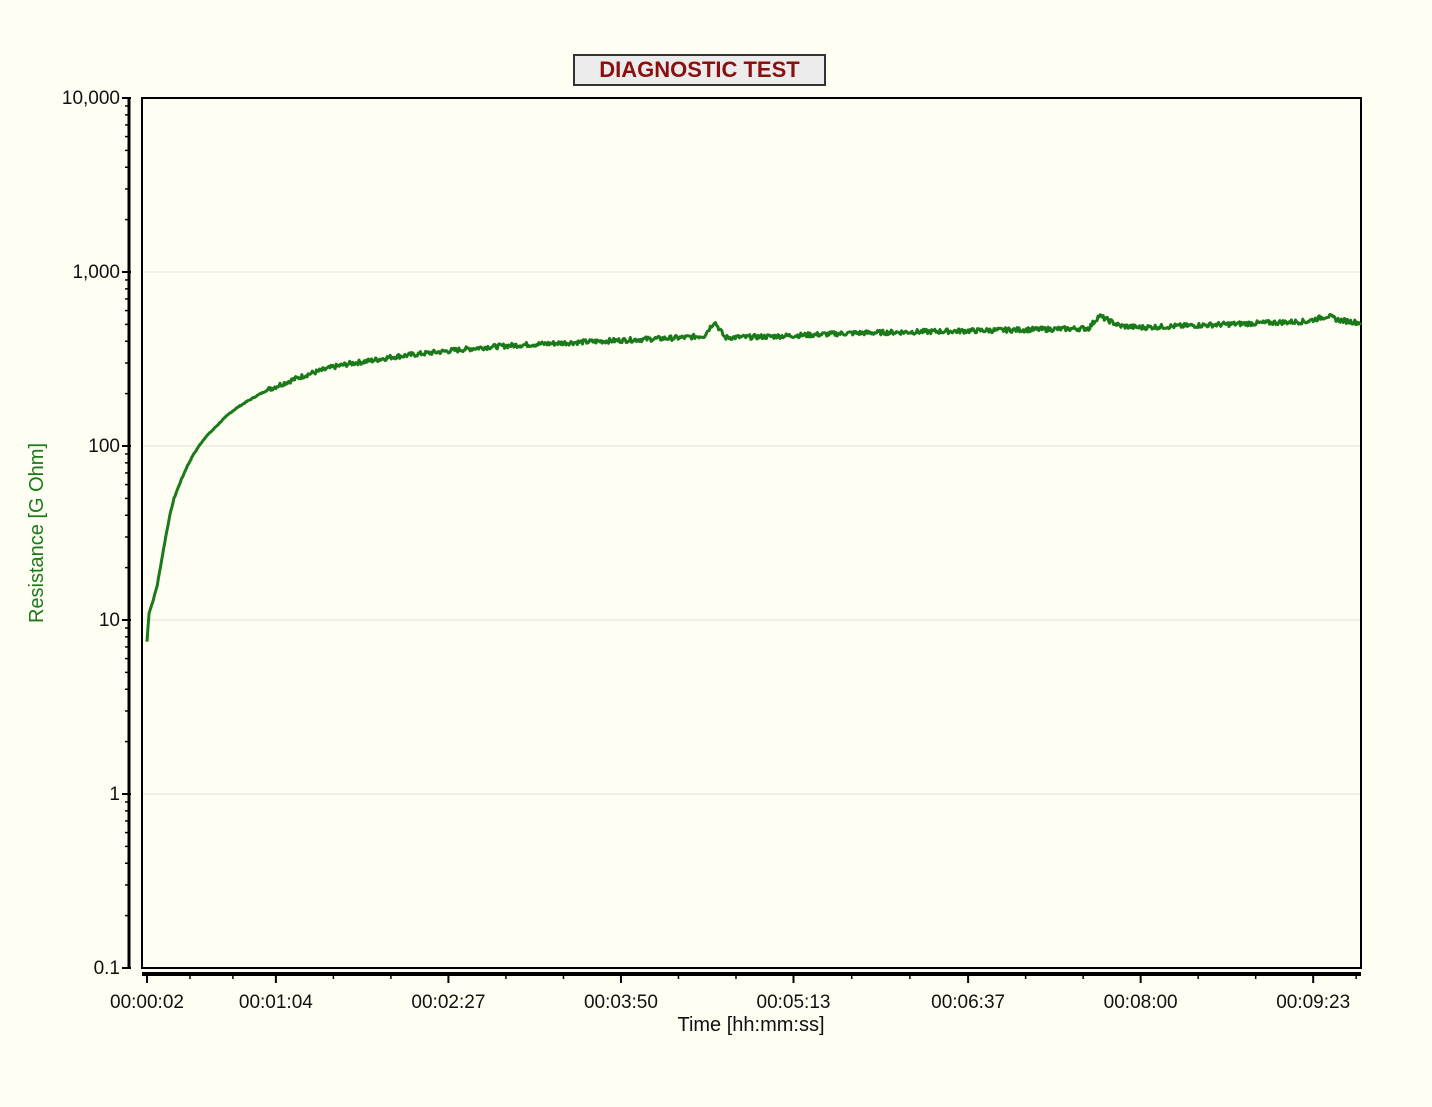  I want to click on y-tick-label: 10,000, so click(91, 98).